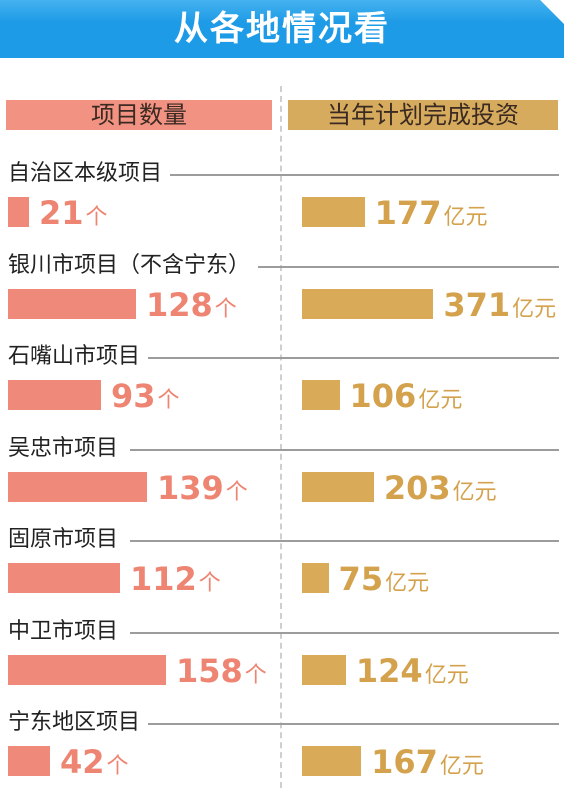 Image resolution: width=564 pixels, height=788 pixels. I want to click on investment-value-label: 124亿元, so click(412, 671).